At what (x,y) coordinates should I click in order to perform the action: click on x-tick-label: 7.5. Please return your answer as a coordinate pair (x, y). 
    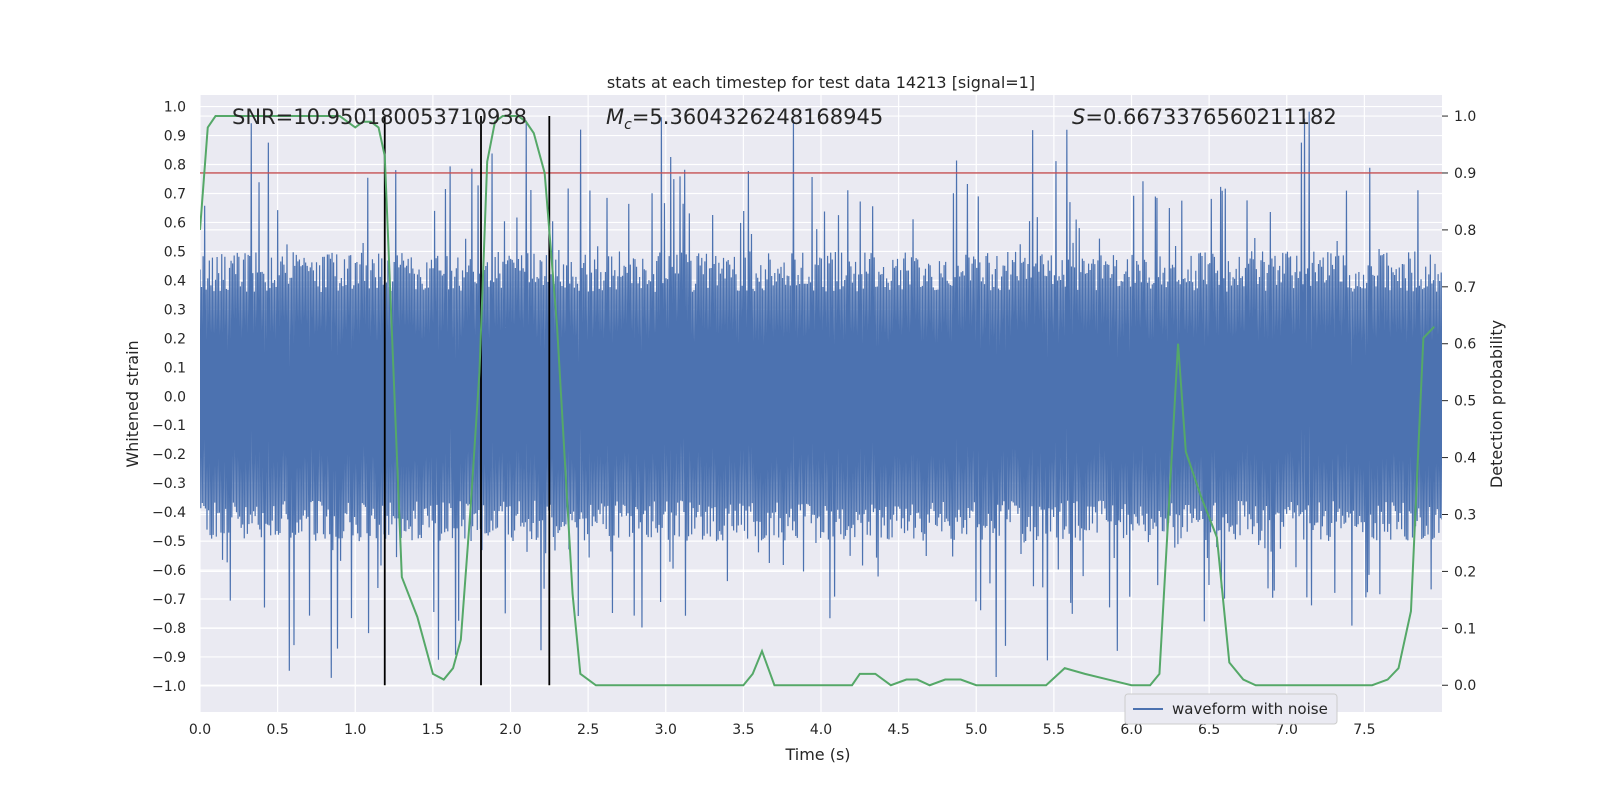
    Looking at the image, I should click on (1364, 730).